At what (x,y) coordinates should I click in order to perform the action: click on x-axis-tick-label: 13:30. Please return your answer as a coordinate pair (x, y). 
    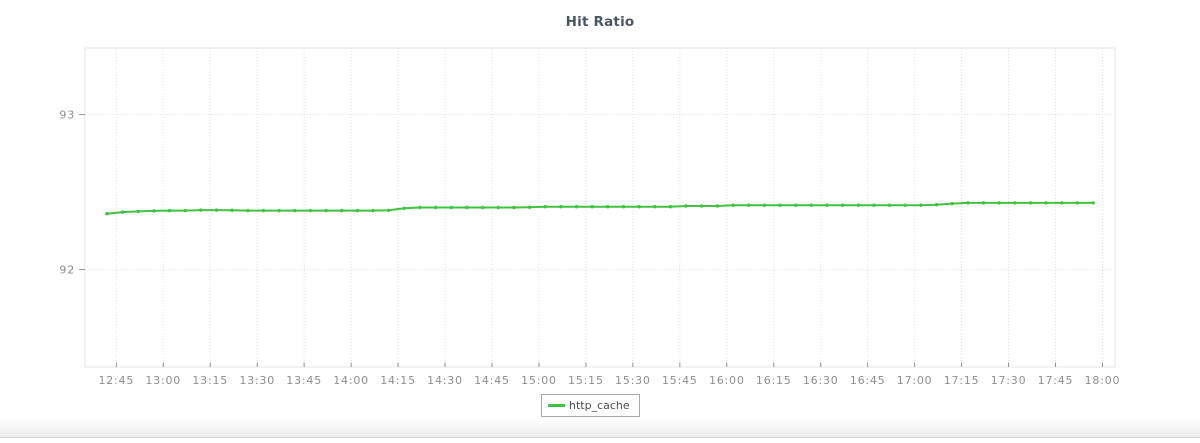
    Looking at the image, I should click on (257, 380).